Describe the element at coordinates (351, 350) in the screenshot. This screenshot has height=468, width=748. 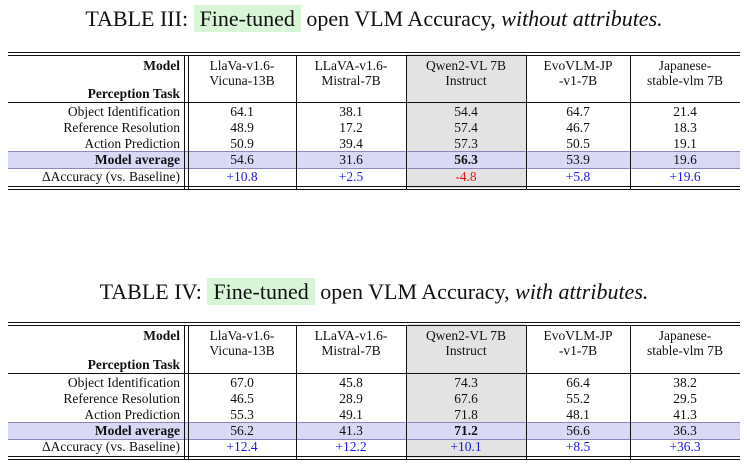
I see `table-4-model-2-line2: Mistral-7B` at that location.